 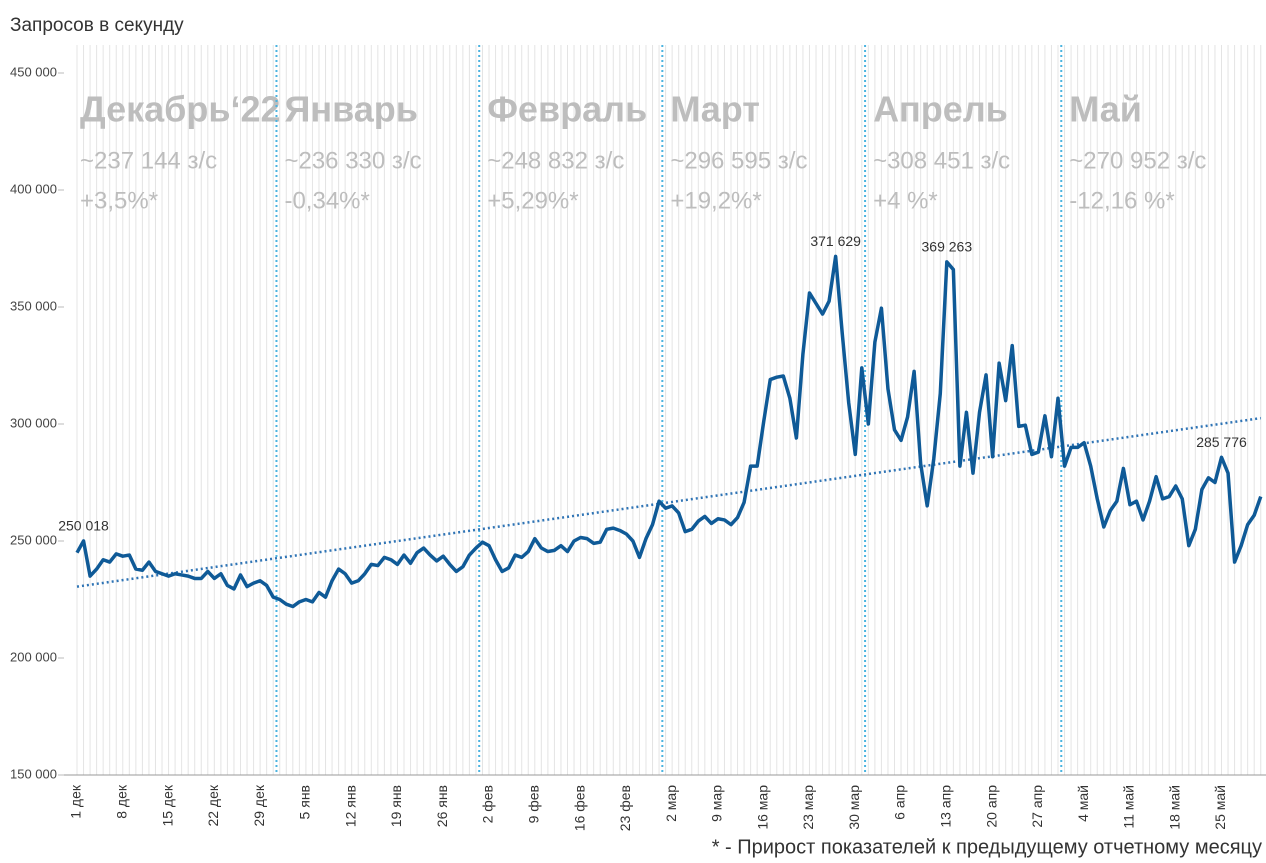 I want to click on month-name: Декабрь‘22, so click(x=180, y=109).